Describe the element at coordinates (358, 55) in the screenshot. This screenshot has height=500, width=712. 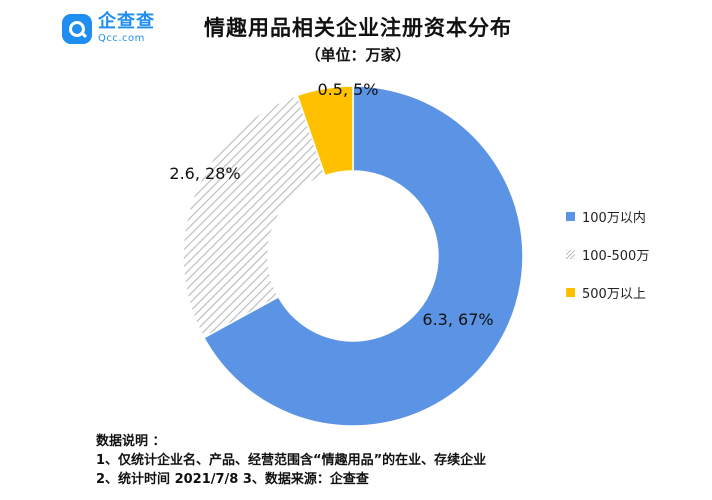
I see `chart-subtitle: （单位：万家）` at that location.